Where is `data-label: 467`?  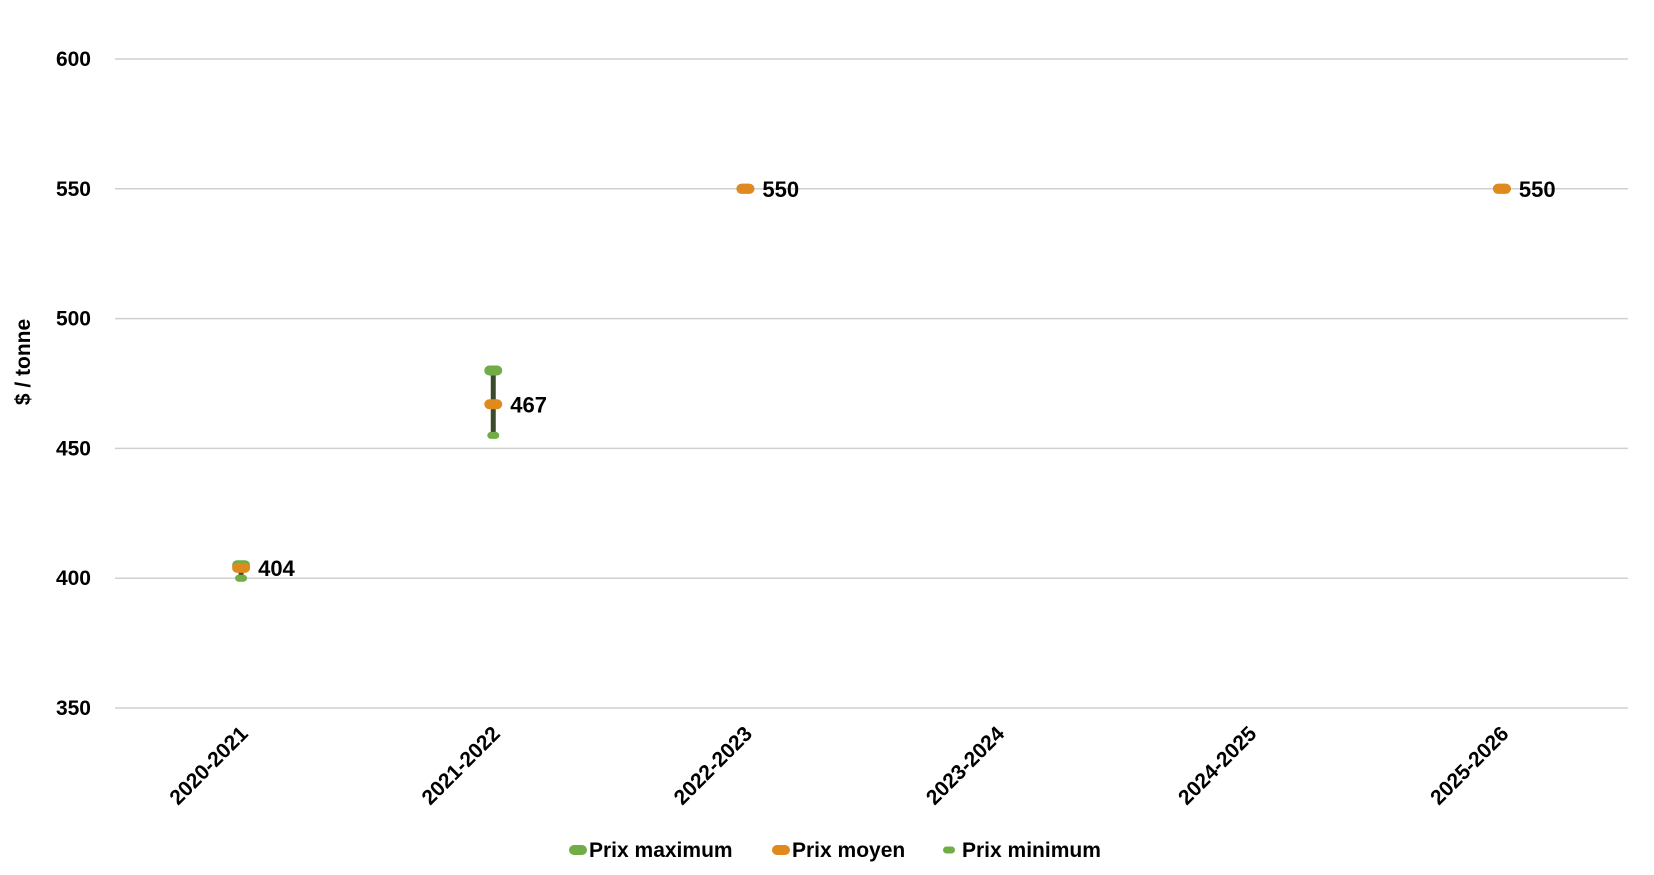 data-label: 467 is located at coordinates (528, 404).